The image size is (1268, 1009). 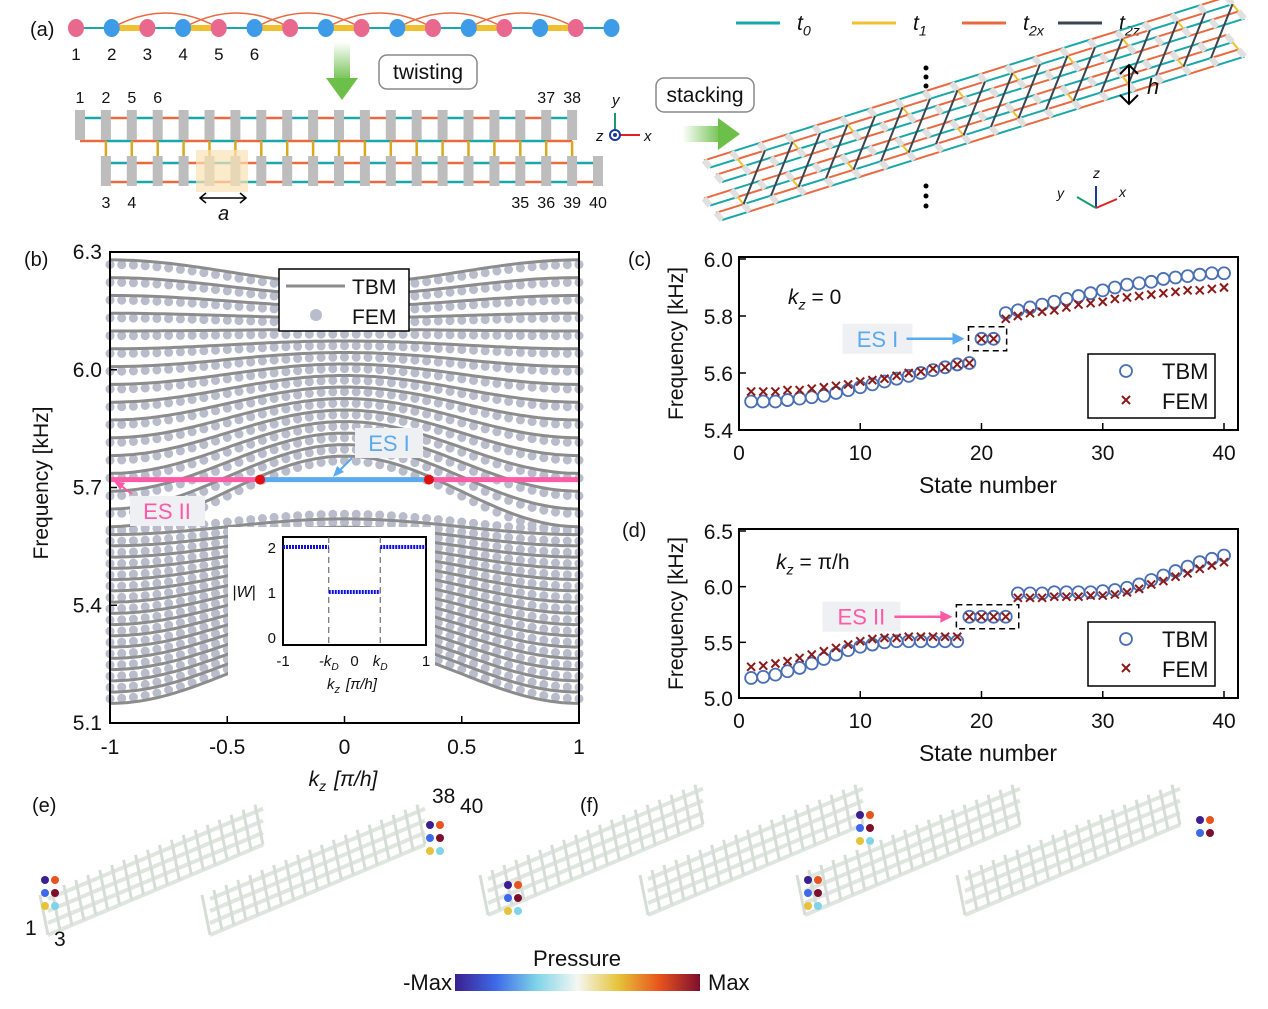 I want to click on dirac-point, so click(x=428, y=479).